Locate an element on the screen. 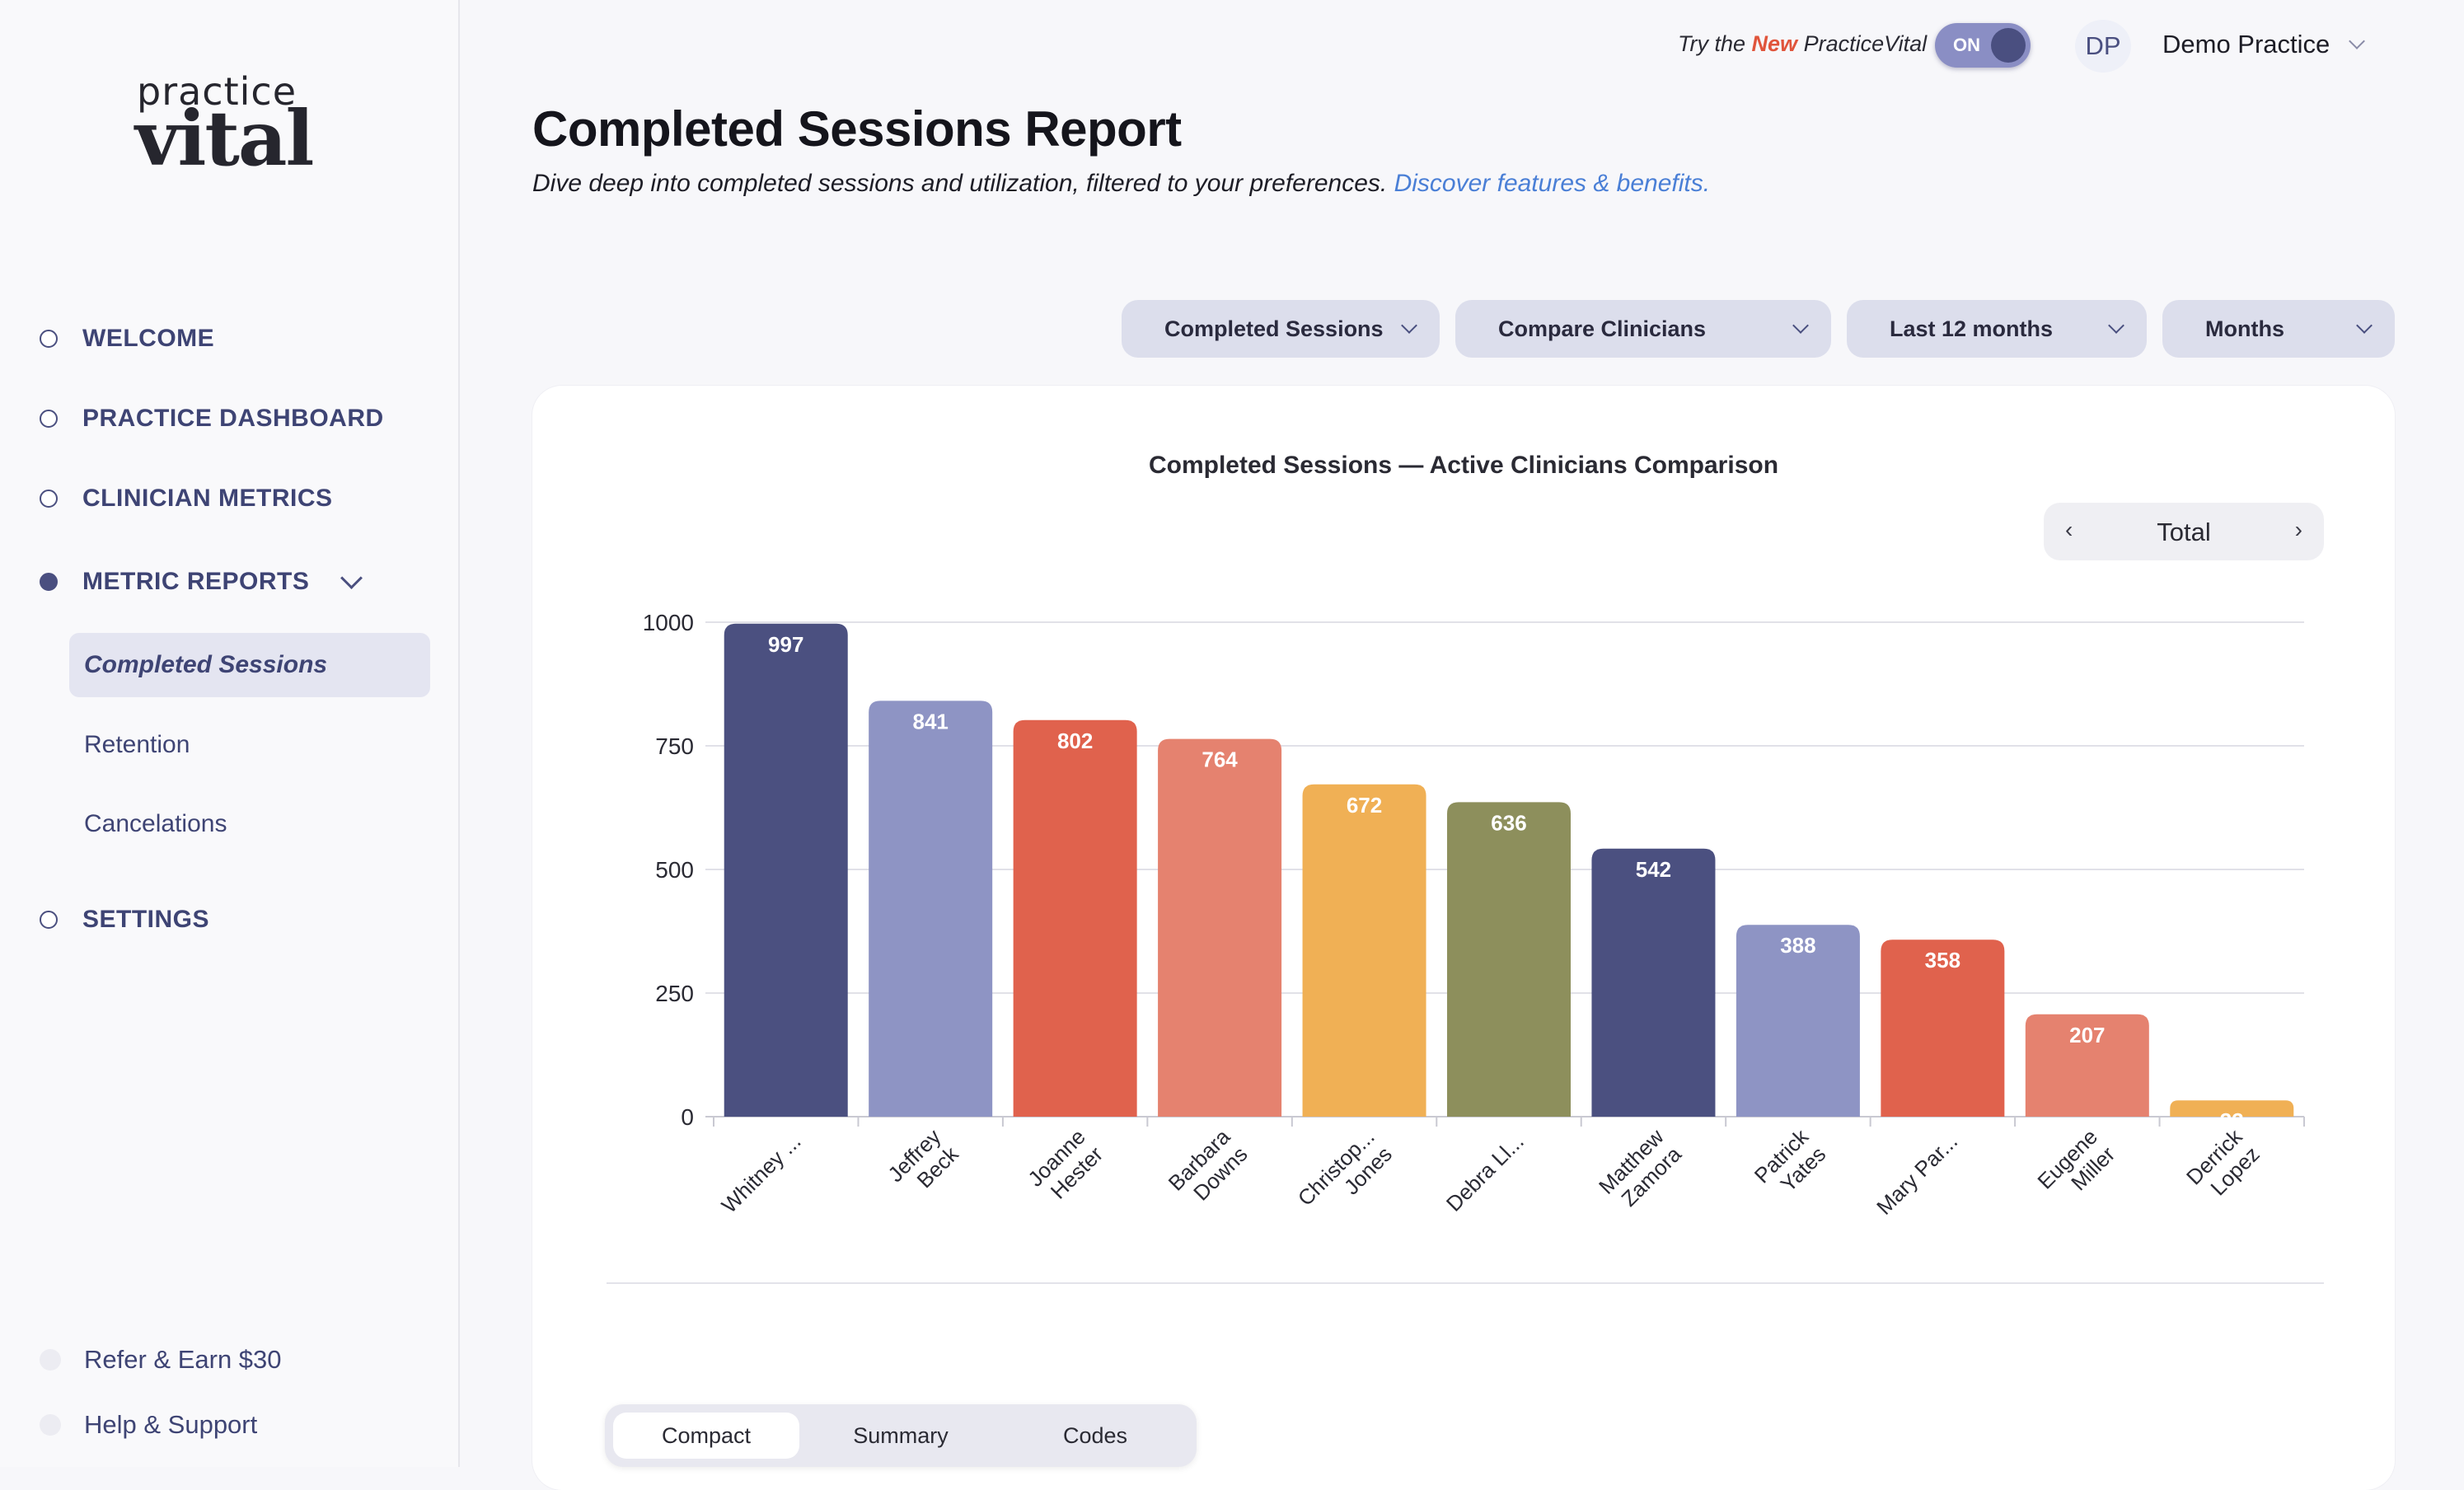  practice-selector: Demo Practice is located at coordinates (2264, 44).